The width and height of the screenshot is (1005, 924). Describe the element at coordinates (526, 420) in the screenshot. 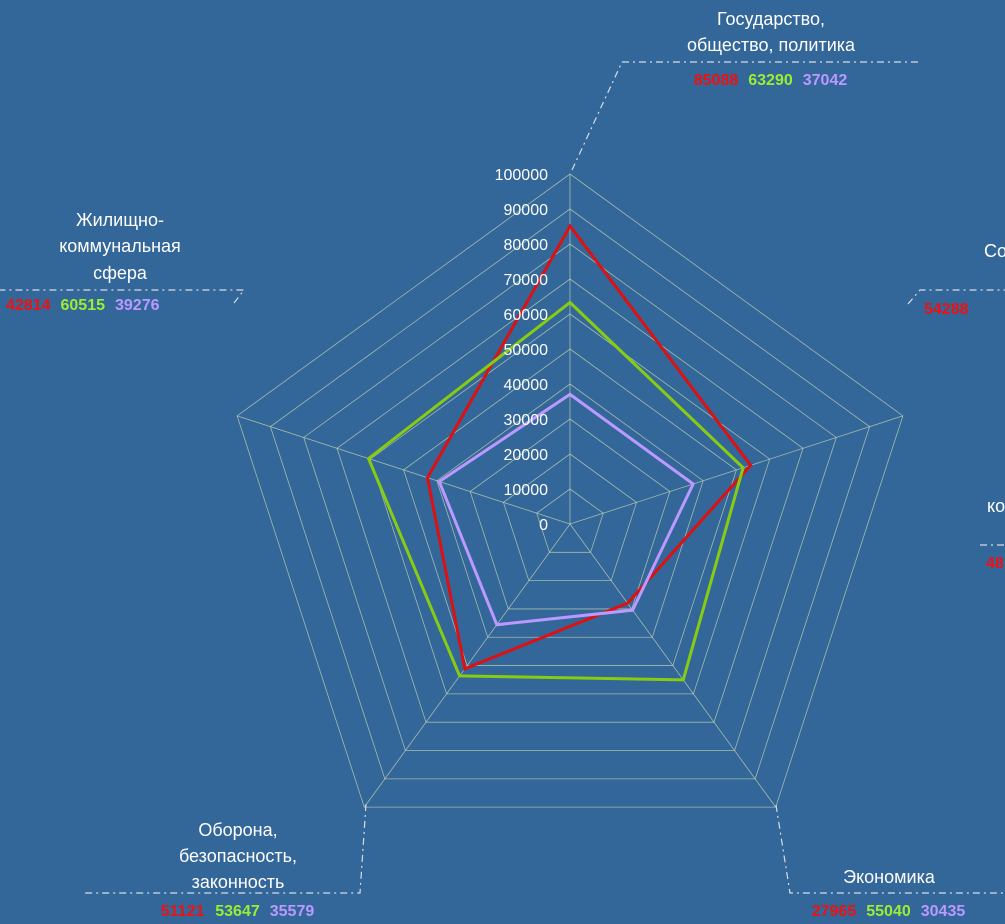

I see `axis-tick-label: 30000` at that location.